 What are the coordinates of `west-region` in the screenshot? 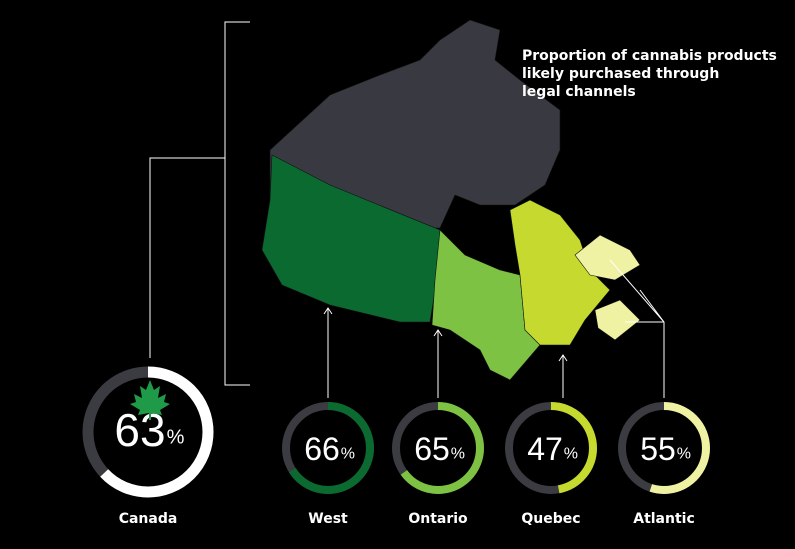 It's located at (351, 238).